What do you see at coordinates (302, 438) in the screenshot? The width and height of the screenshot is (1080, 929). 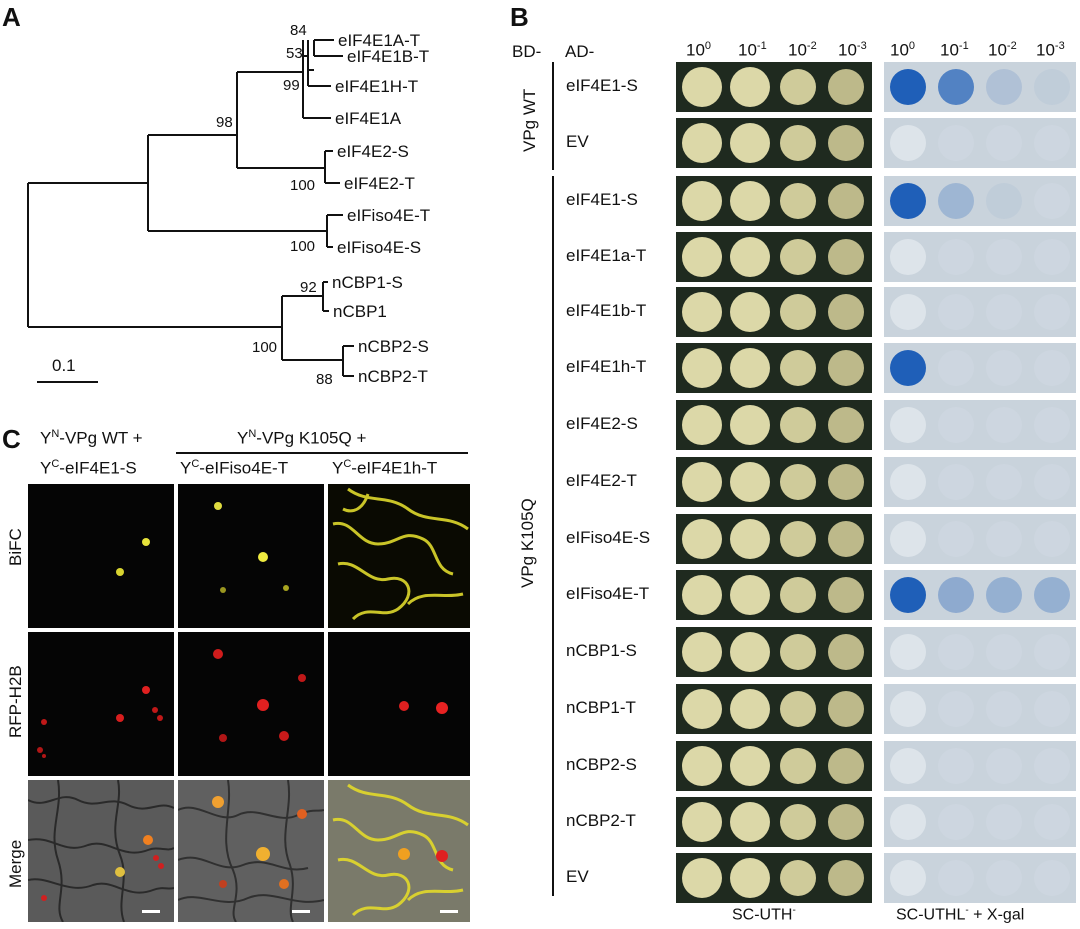 I see `bifc-col23-header: YN-VPg K105Q +` at bounding box center [302, 438].